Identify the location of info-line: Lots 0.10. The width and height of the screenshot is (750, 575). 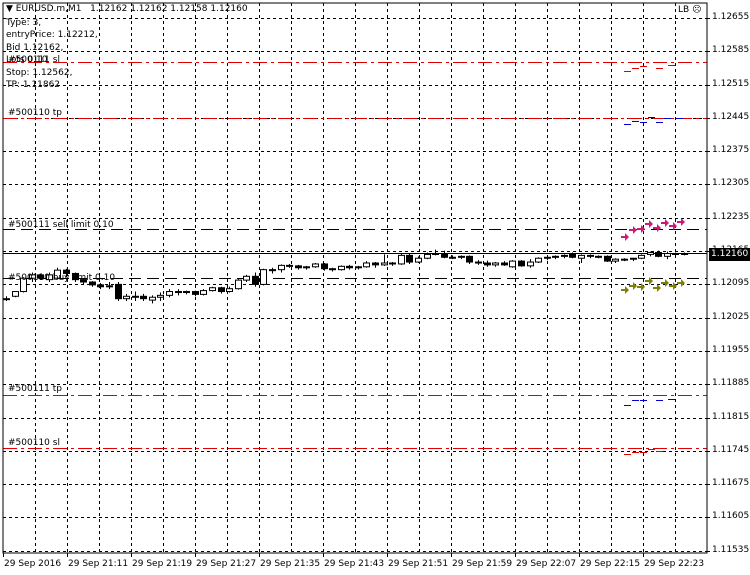
(27, 60).